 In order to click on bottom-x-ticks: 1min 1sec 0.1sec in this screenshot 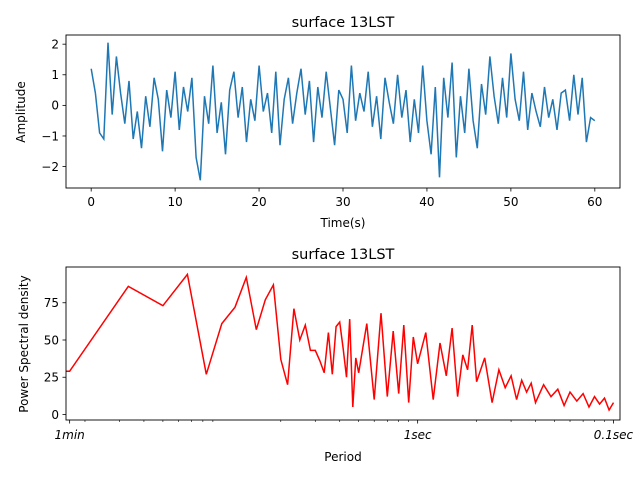, I will do `click(344, 431)`.